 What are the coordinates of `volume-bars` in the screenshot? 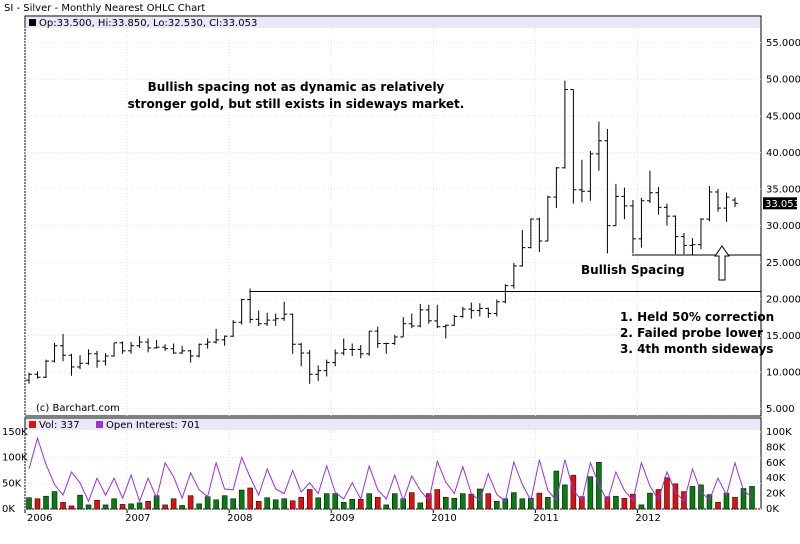 It's located at (390, 486).